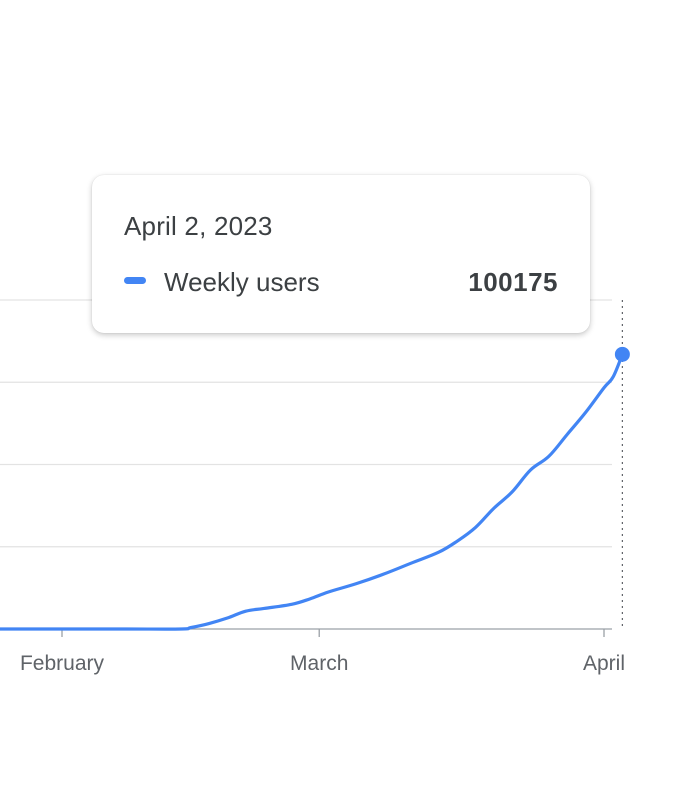 Image resolution: width=700 pixels, height=800 pixels. What do you see at coordinates (198, 226) in the screenshot?
I see `tooltip-date: April 2, 2023` at bounding box center [198, 226].